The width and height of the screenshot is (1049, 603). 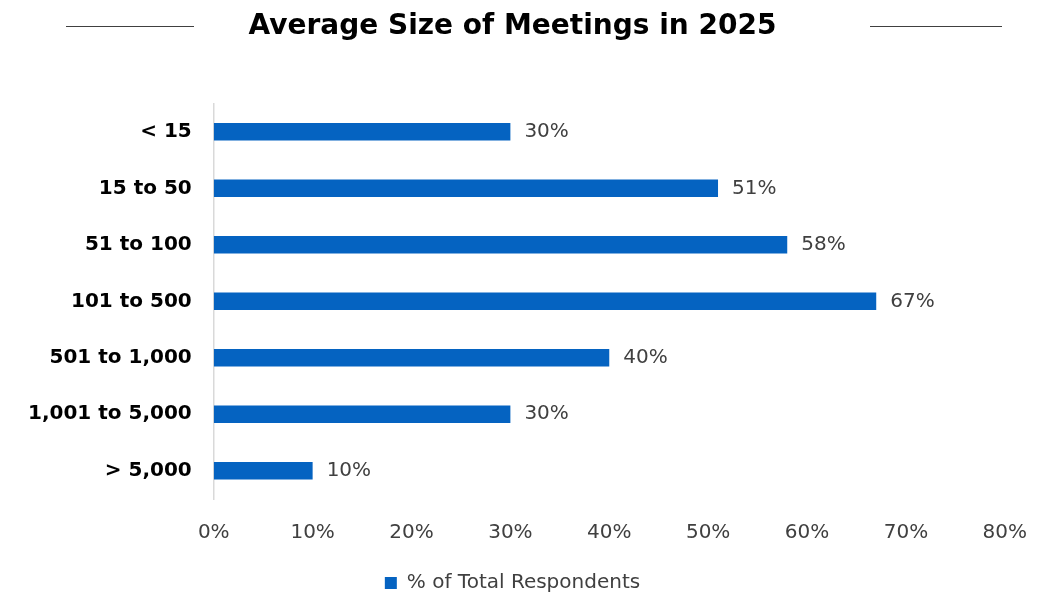 What do you see at coordinates (148, 468) in the screenshot?
I see `y-tick-label: > 5,000` at bounding box center [148, 468].